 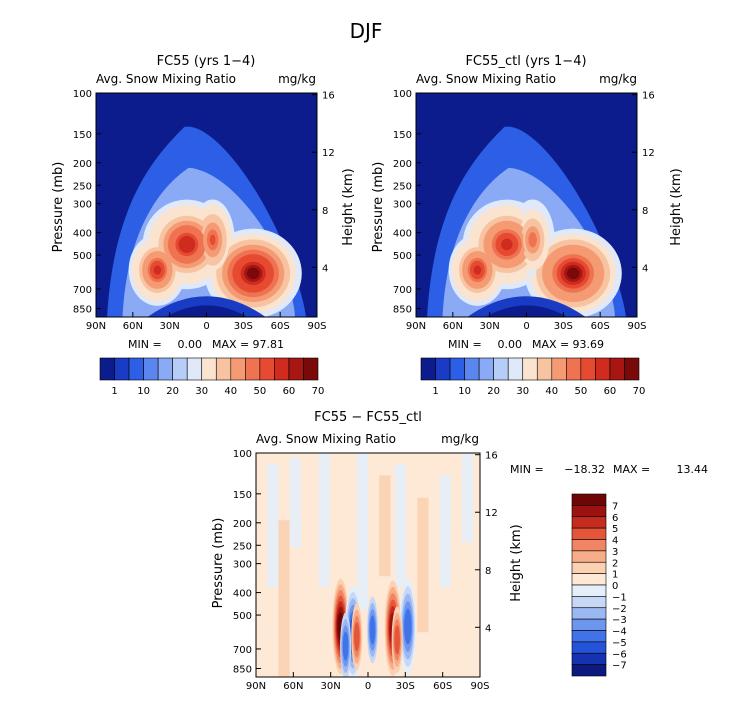 What do you see at coordinates (551, 391) in the screenshot?
I see `colorbar-label: 40` at bounding box center [551, 391].